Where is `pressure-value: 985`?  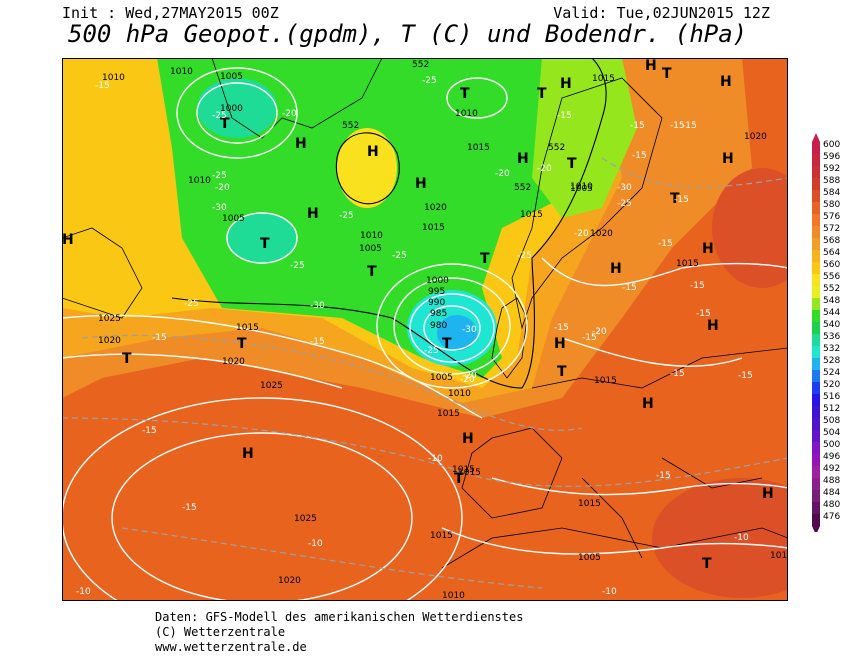 pressure-value: 985 is located at coordinates (438, 314).